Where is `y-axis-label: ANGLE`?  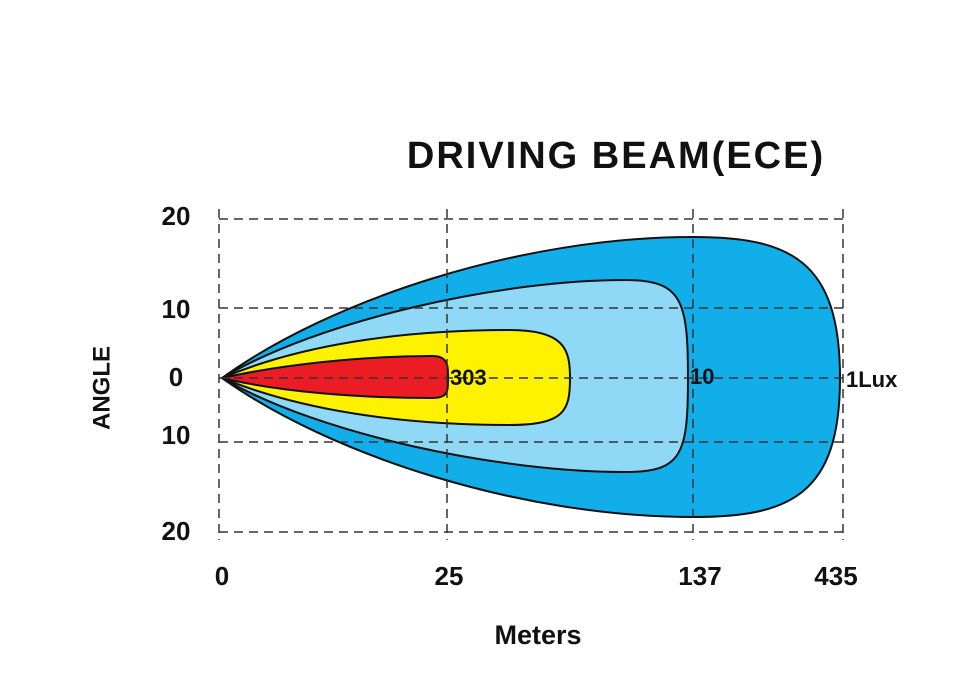 y-axis-label: ANGLE is located at coordinates (101, 388).